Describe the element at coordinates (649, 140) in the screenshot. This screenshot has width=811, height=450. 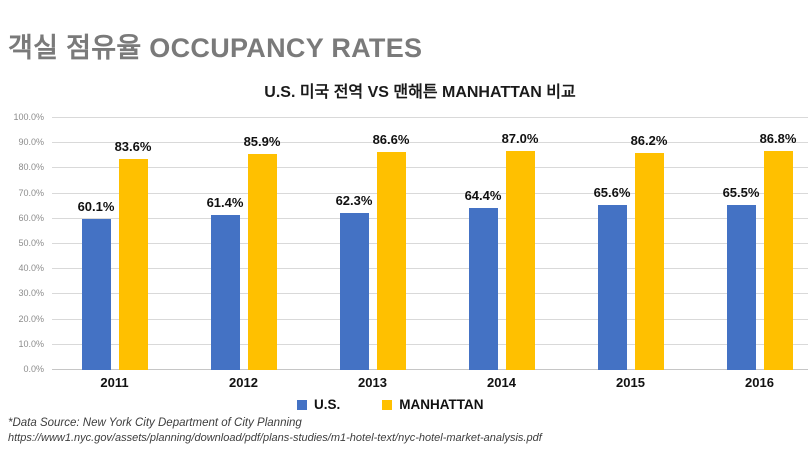
I see `bar-value-label: 86.2%` at that location.